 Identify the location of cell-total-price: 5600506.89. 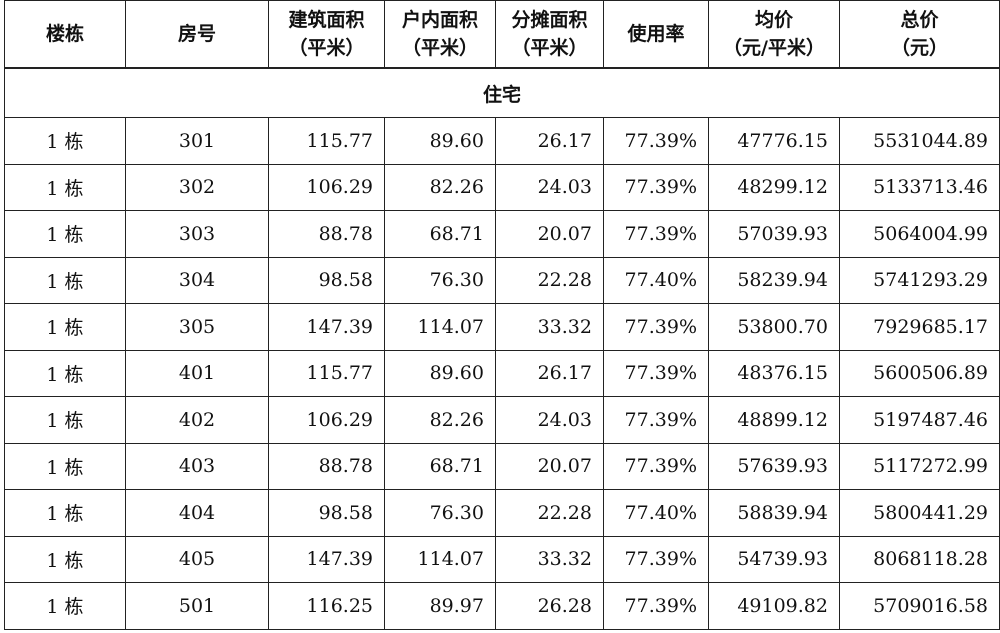
(919, 373).